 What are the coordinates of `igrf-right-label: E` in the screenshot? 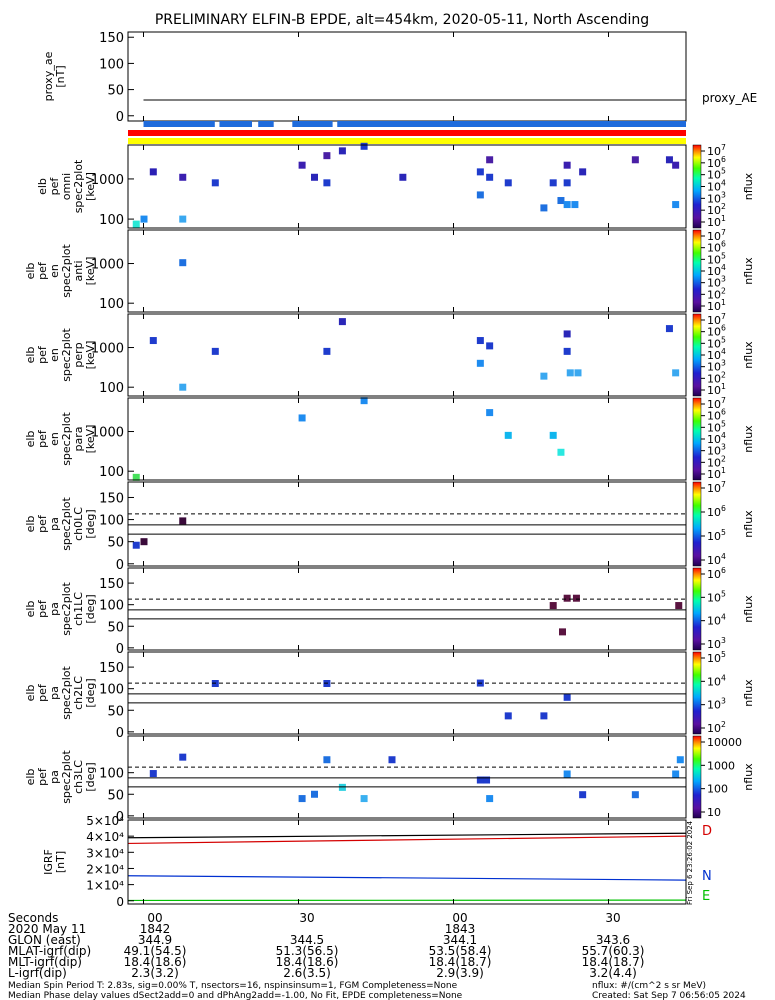 It's located at (706, 896).